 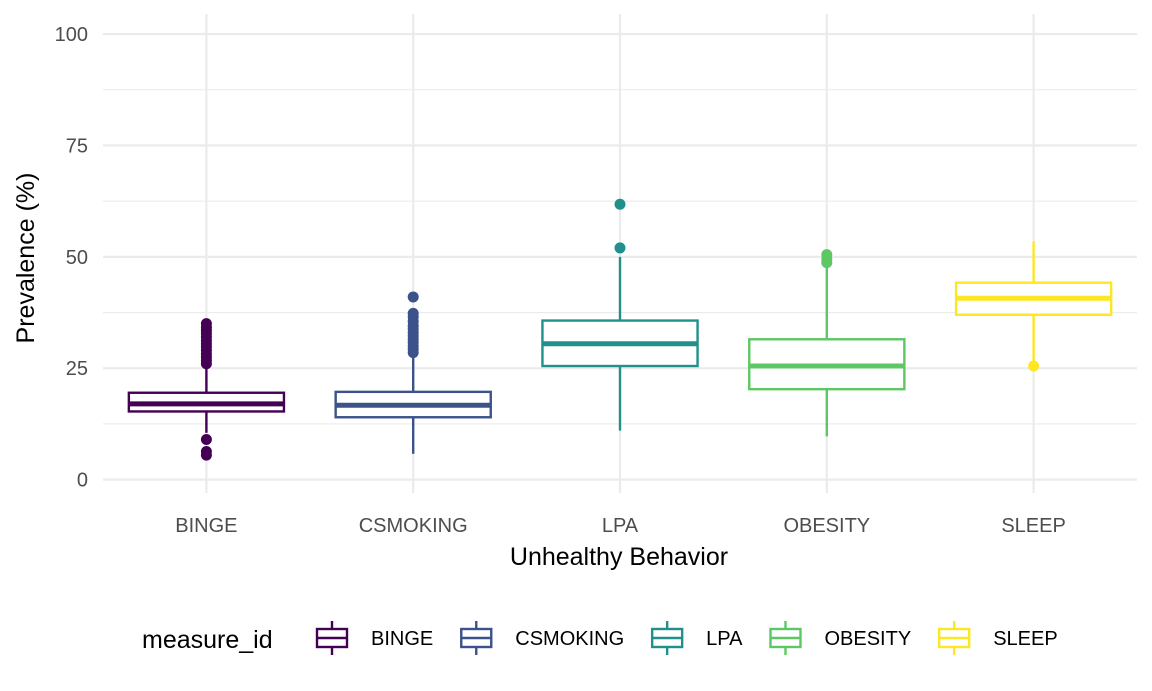 I want to click on x-tick-label: LPA, so click(x=620, y=526).